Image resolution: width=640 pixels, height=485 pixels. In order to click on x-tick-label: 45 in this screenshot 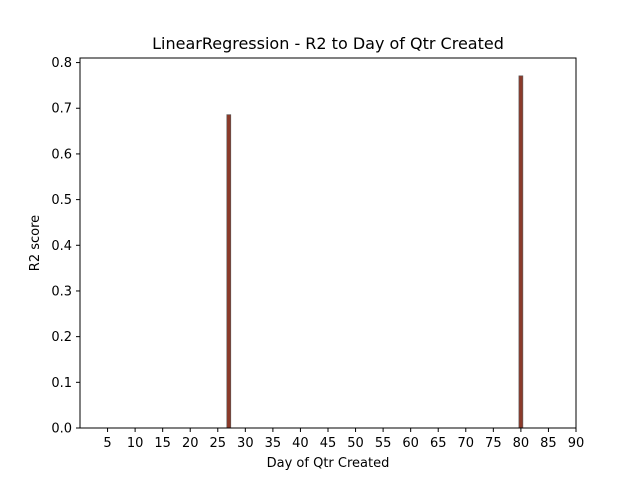, I will do `click(328, 443)`.